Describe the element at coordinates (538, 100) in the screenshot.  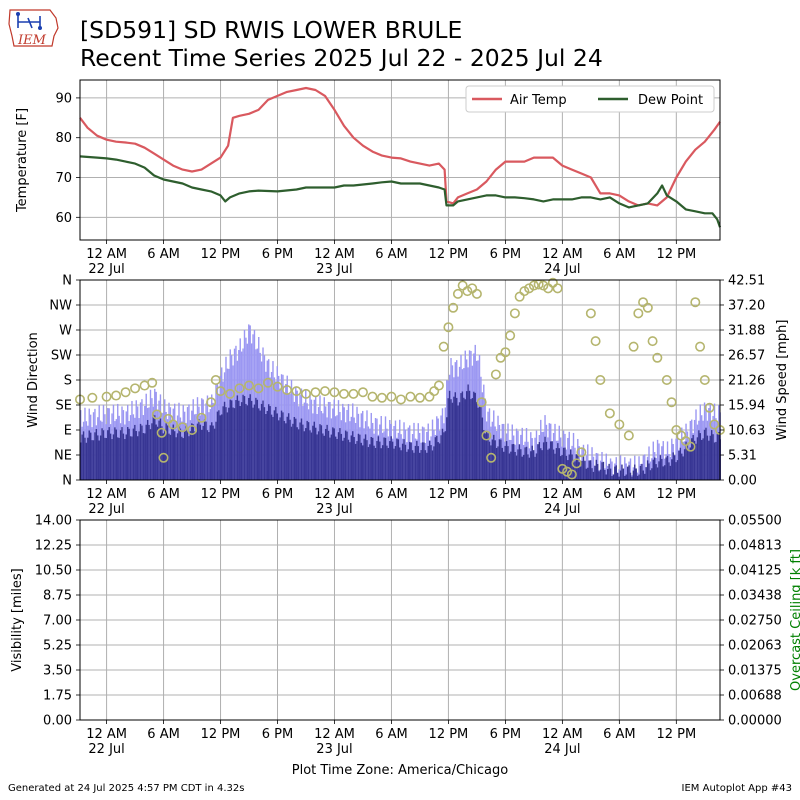
I see `legend-label-air-temp: Air Temp` at that location.